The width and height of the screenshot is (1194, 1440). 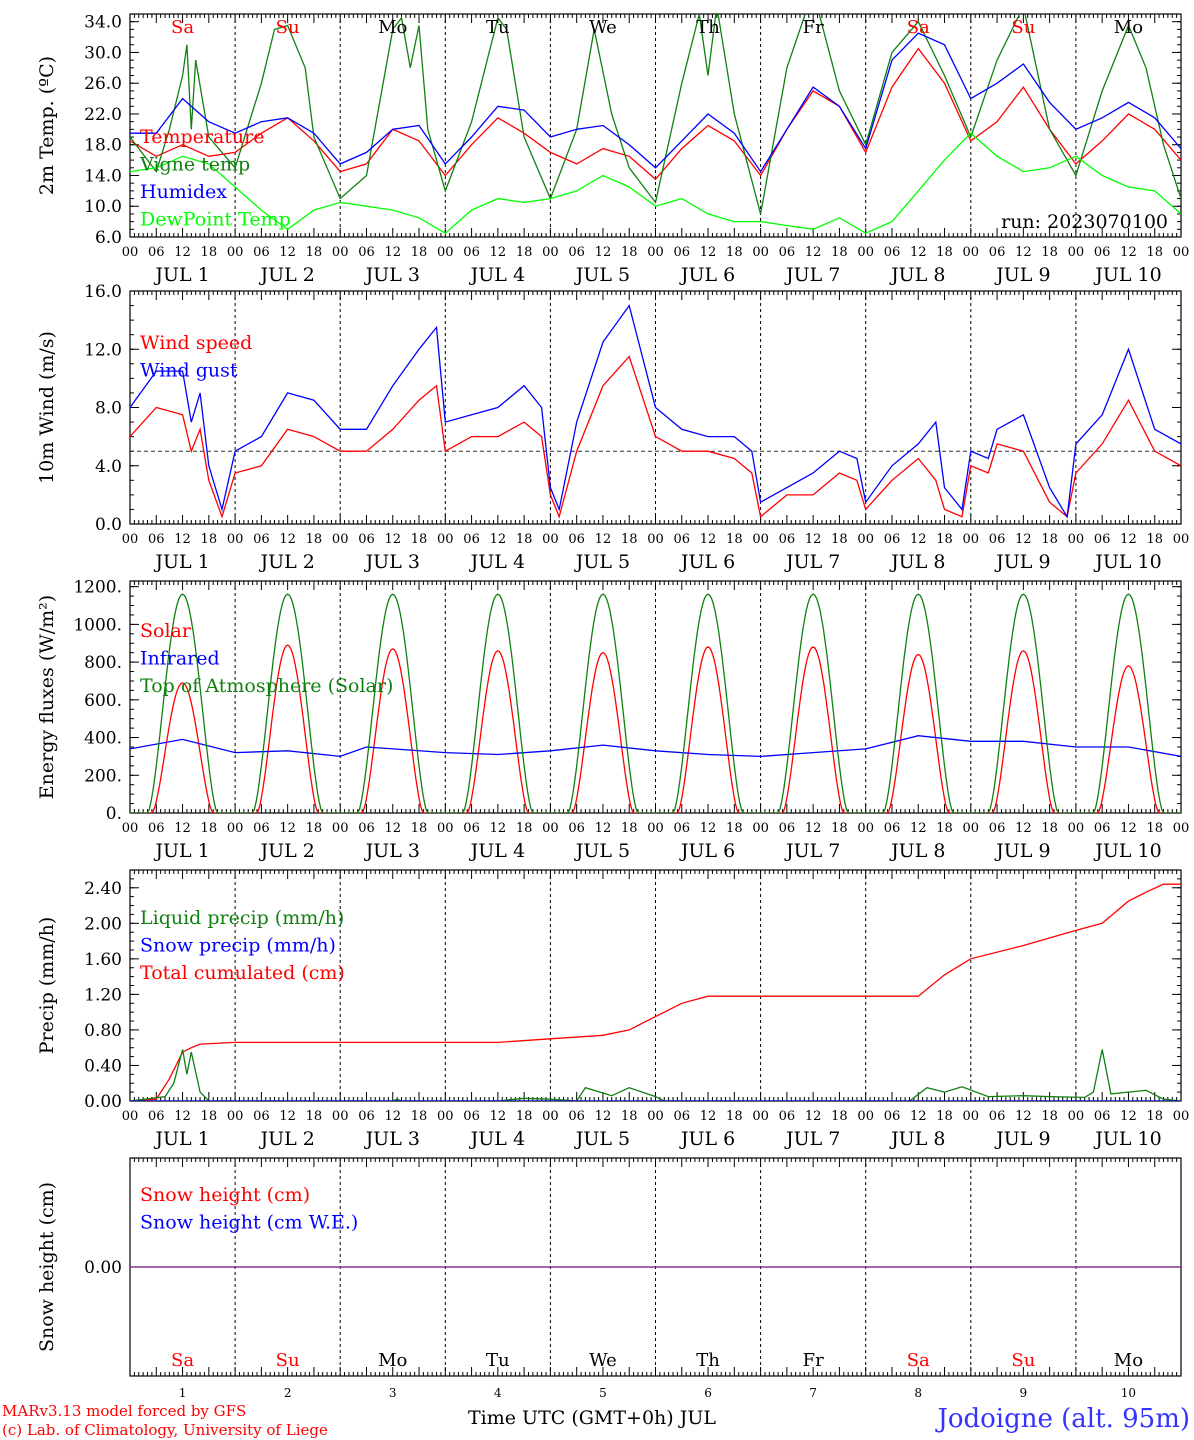 I want to click on time-axis-label: Time UTC (GMT+0h) JUL, so click(x=592, y=1418).